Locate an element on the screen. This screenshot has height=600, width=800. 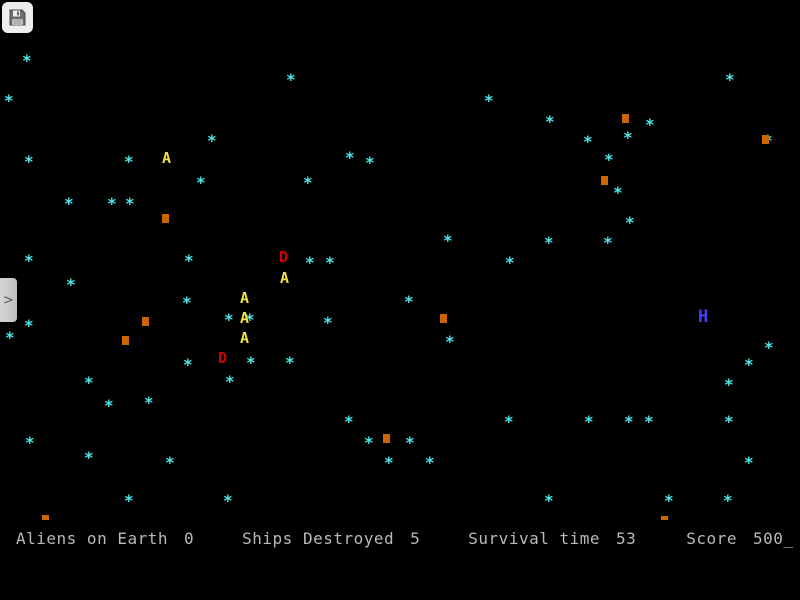
chevron-right-icon: > is located at coordinates (8, 300).